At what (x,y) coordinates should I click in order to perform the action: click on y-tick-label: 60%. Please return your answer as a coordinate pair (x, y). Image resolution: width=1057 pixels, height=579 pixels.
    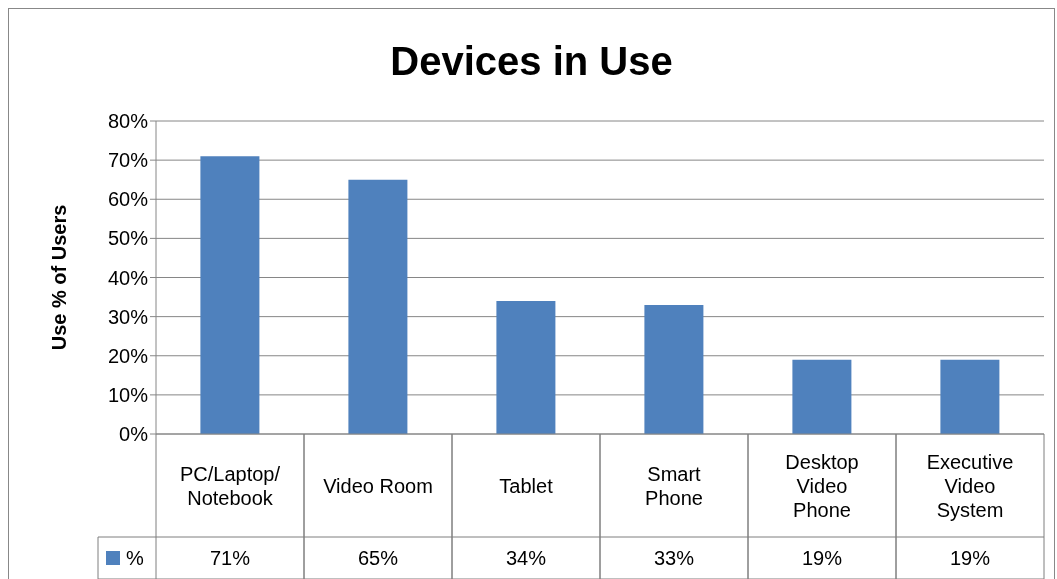
    Looking at the image, I should click on (128, 199).